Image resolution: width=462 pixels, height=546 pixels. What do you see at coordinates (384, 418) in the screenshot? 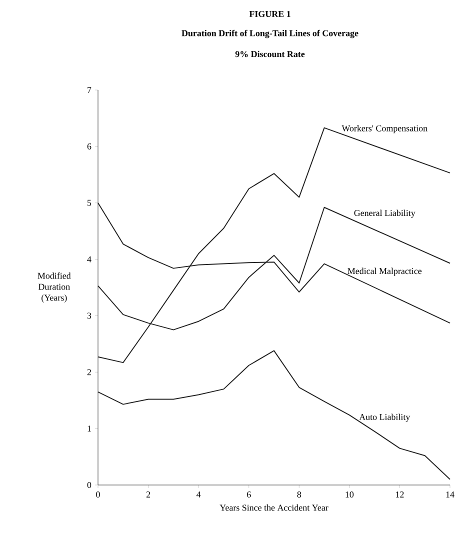
I see `series-label: Auto Liability` at bounding box center [384, 418].